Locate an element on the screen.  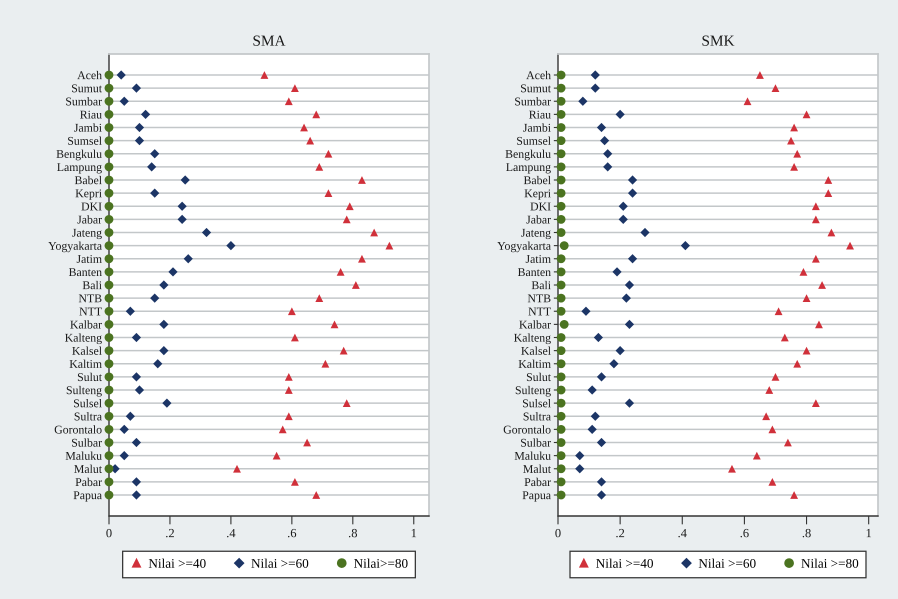
y-tick-label: NTT is located at coordinates (539, 312).